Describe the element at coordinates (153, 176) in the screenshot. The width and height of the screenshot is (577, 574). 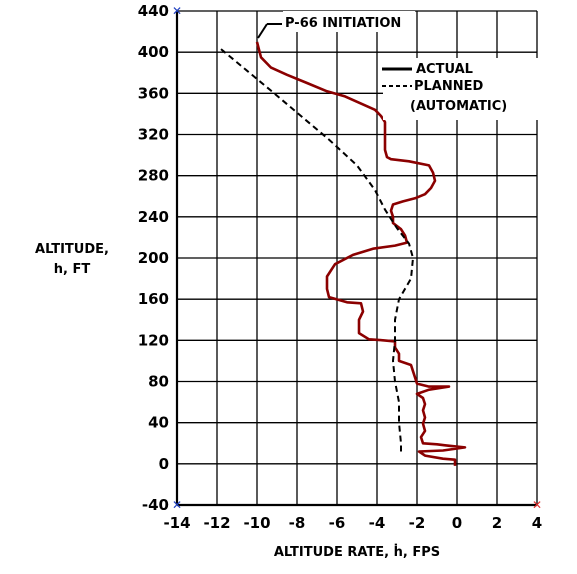
I see `y-tick-label: 280` at that location.